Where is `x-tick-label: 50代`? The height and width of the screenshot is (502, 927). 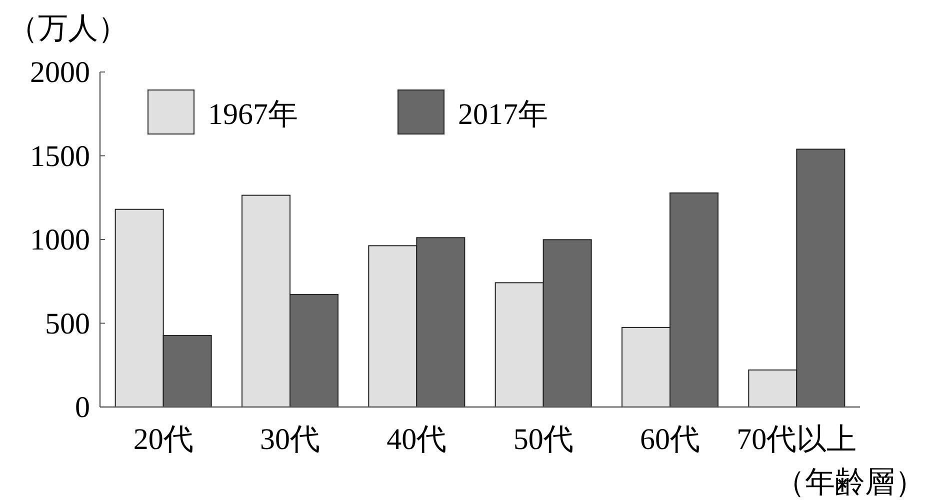
x-tick-label: 50代 is located at coordinates (543, 439).